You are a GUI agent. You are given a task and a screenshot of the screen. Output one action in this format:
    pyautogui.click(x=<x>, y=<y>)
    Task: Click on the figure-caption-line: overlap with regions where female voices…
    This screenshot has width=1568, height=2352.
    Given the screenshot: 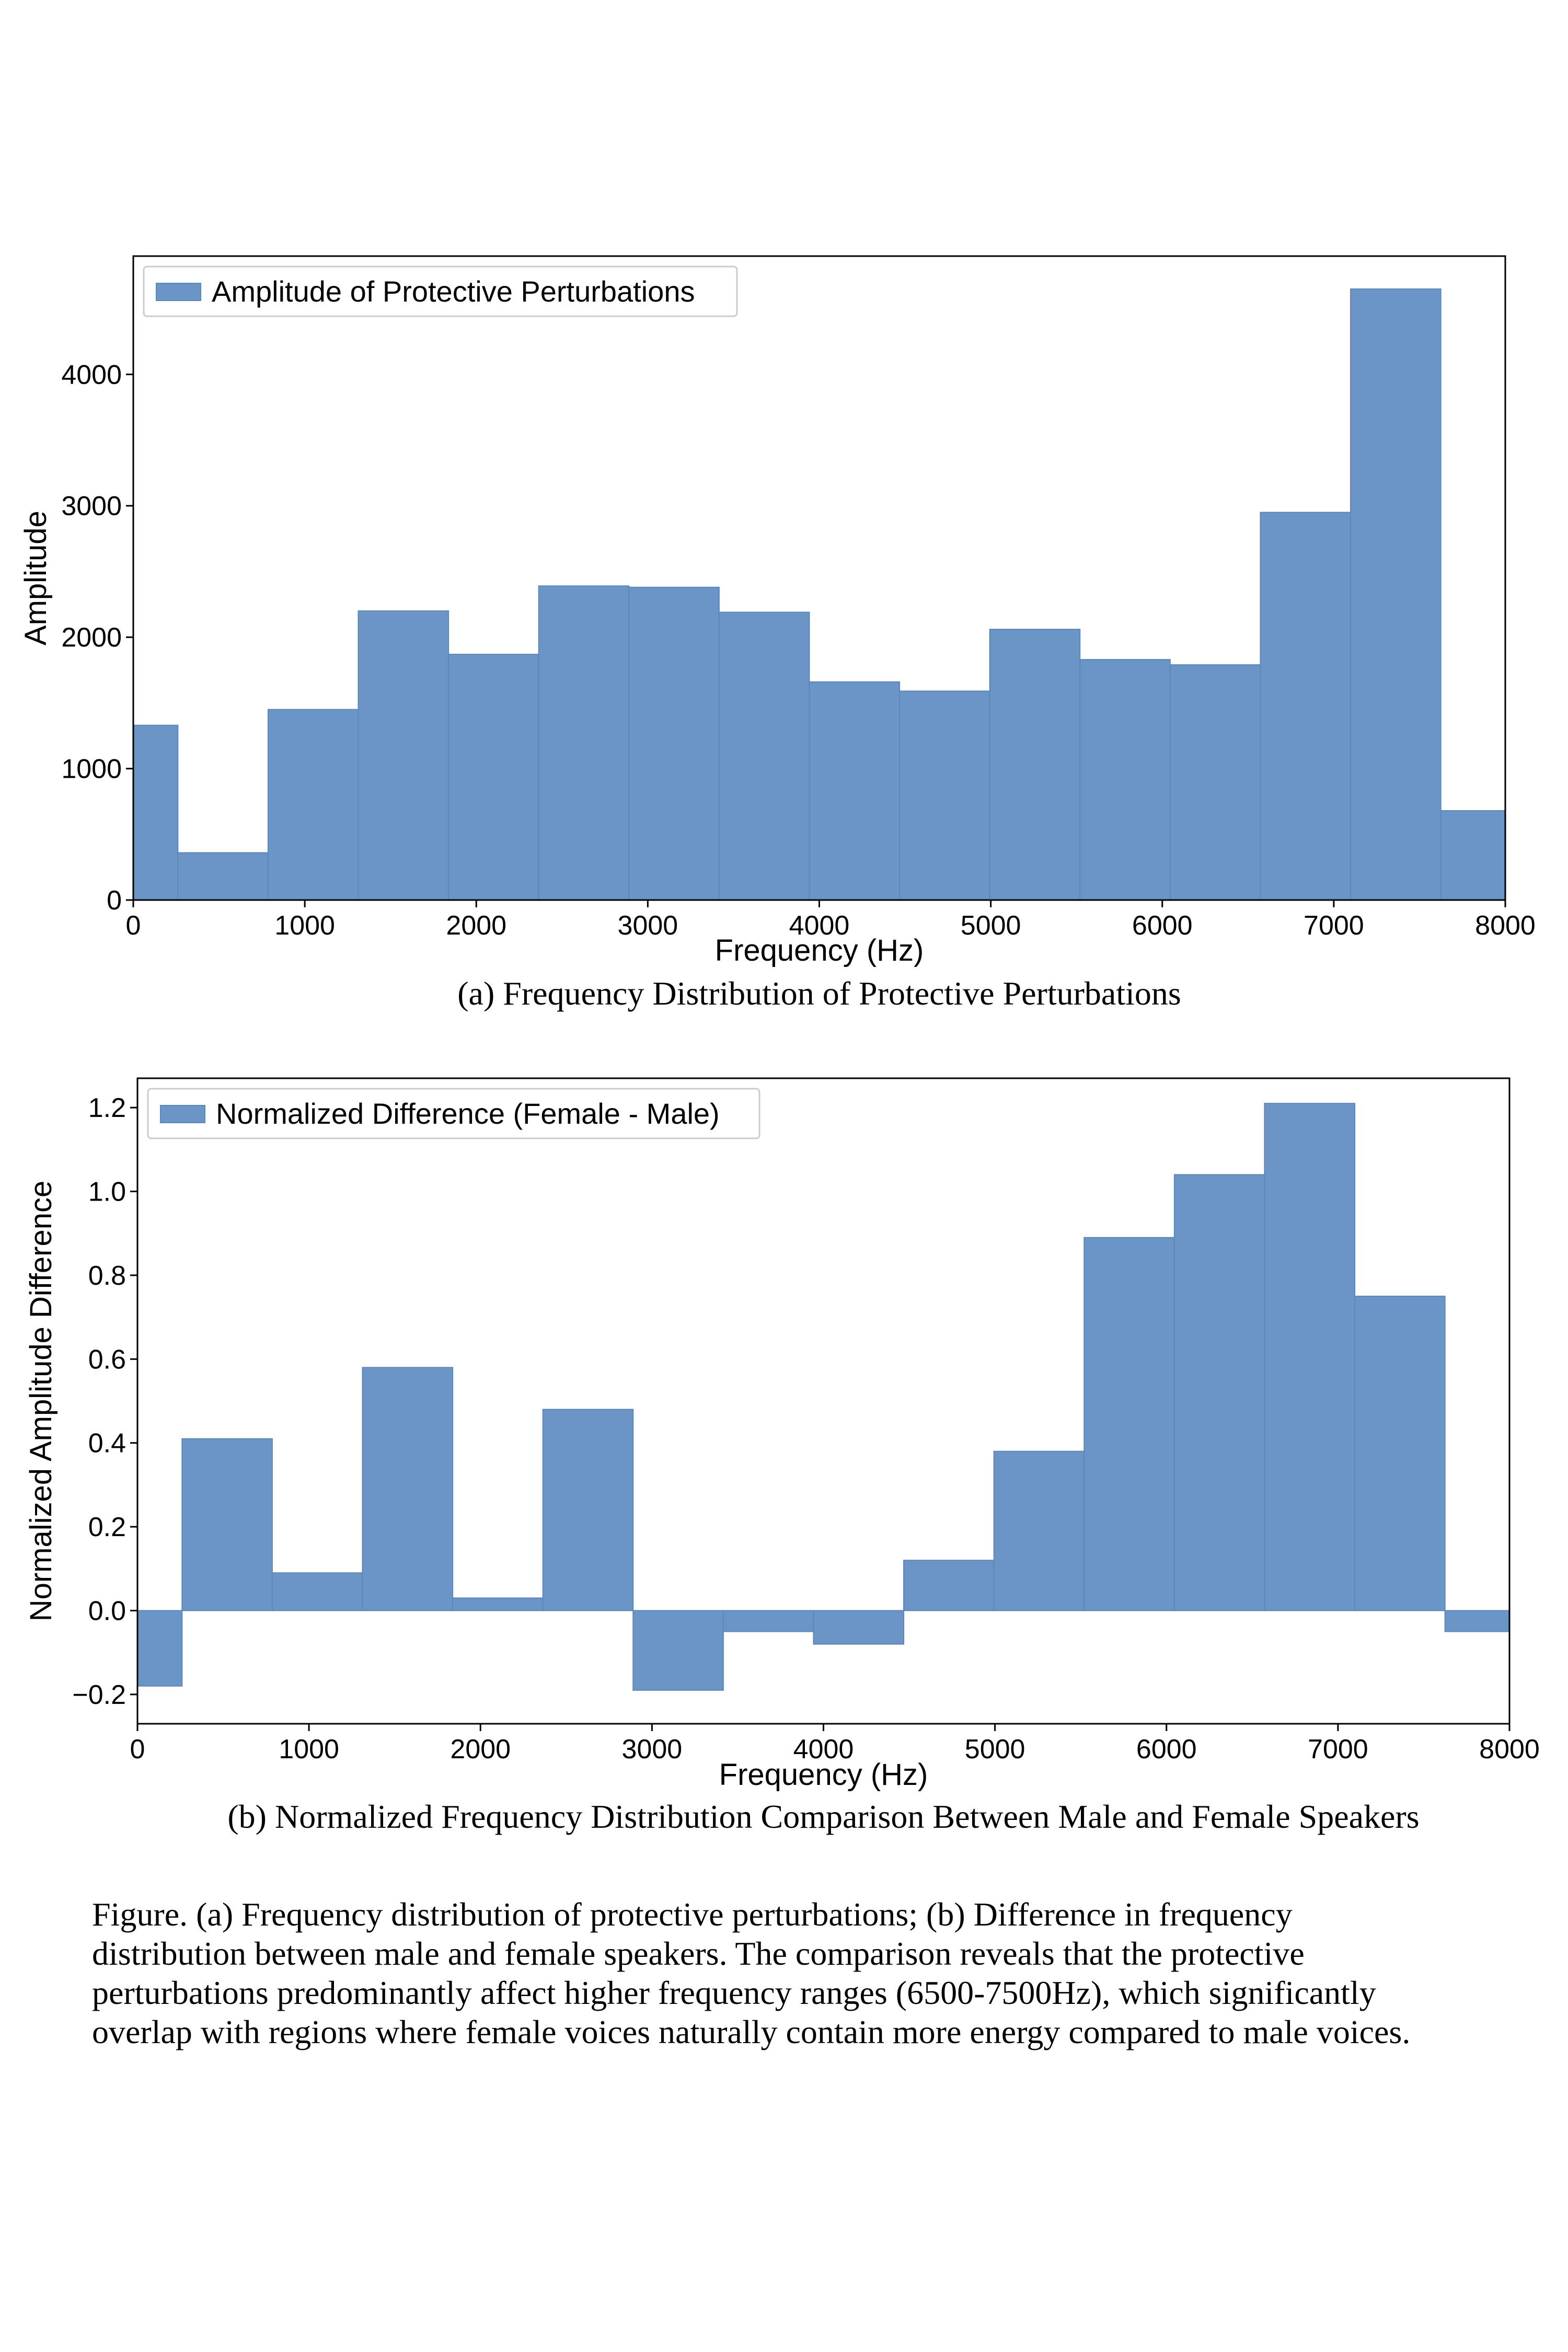 What is the action you would take?
    pyautogui.click(x=751, y=2031)
    